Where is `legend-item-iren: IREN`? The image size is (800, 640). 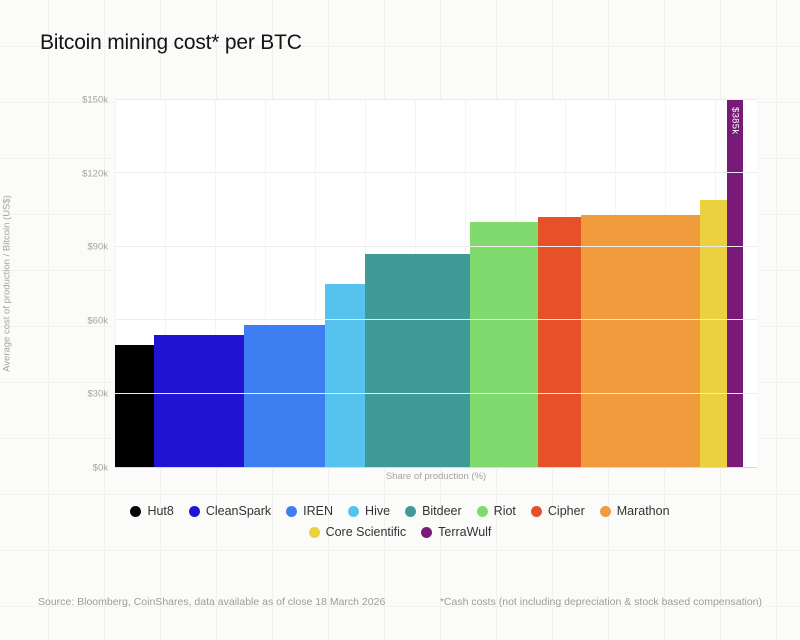
legend-item-iren: IREN is located at coordinates (309, 511).